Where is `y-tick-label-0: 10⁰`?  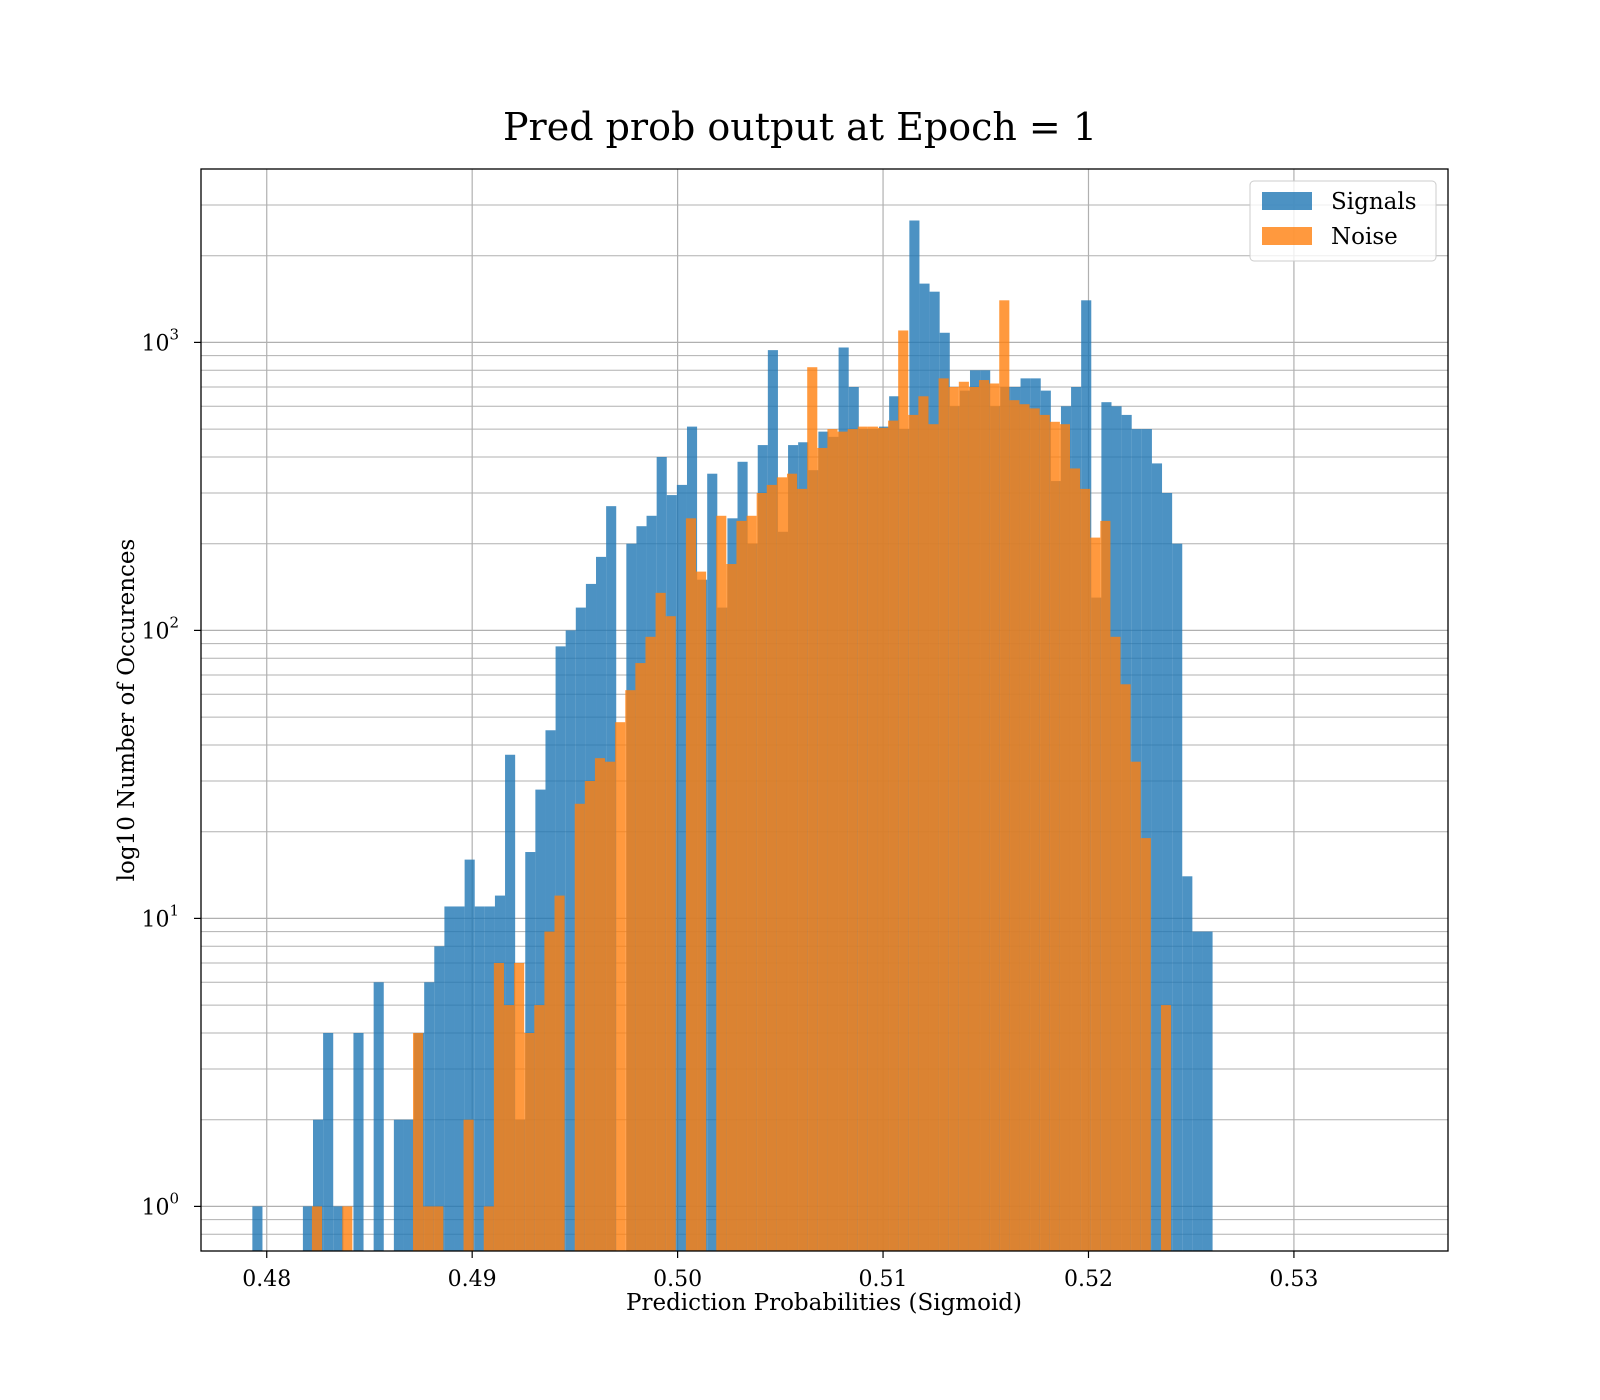
y-tick-label-0: 10⁰ is located at coordinates (160, 1204).